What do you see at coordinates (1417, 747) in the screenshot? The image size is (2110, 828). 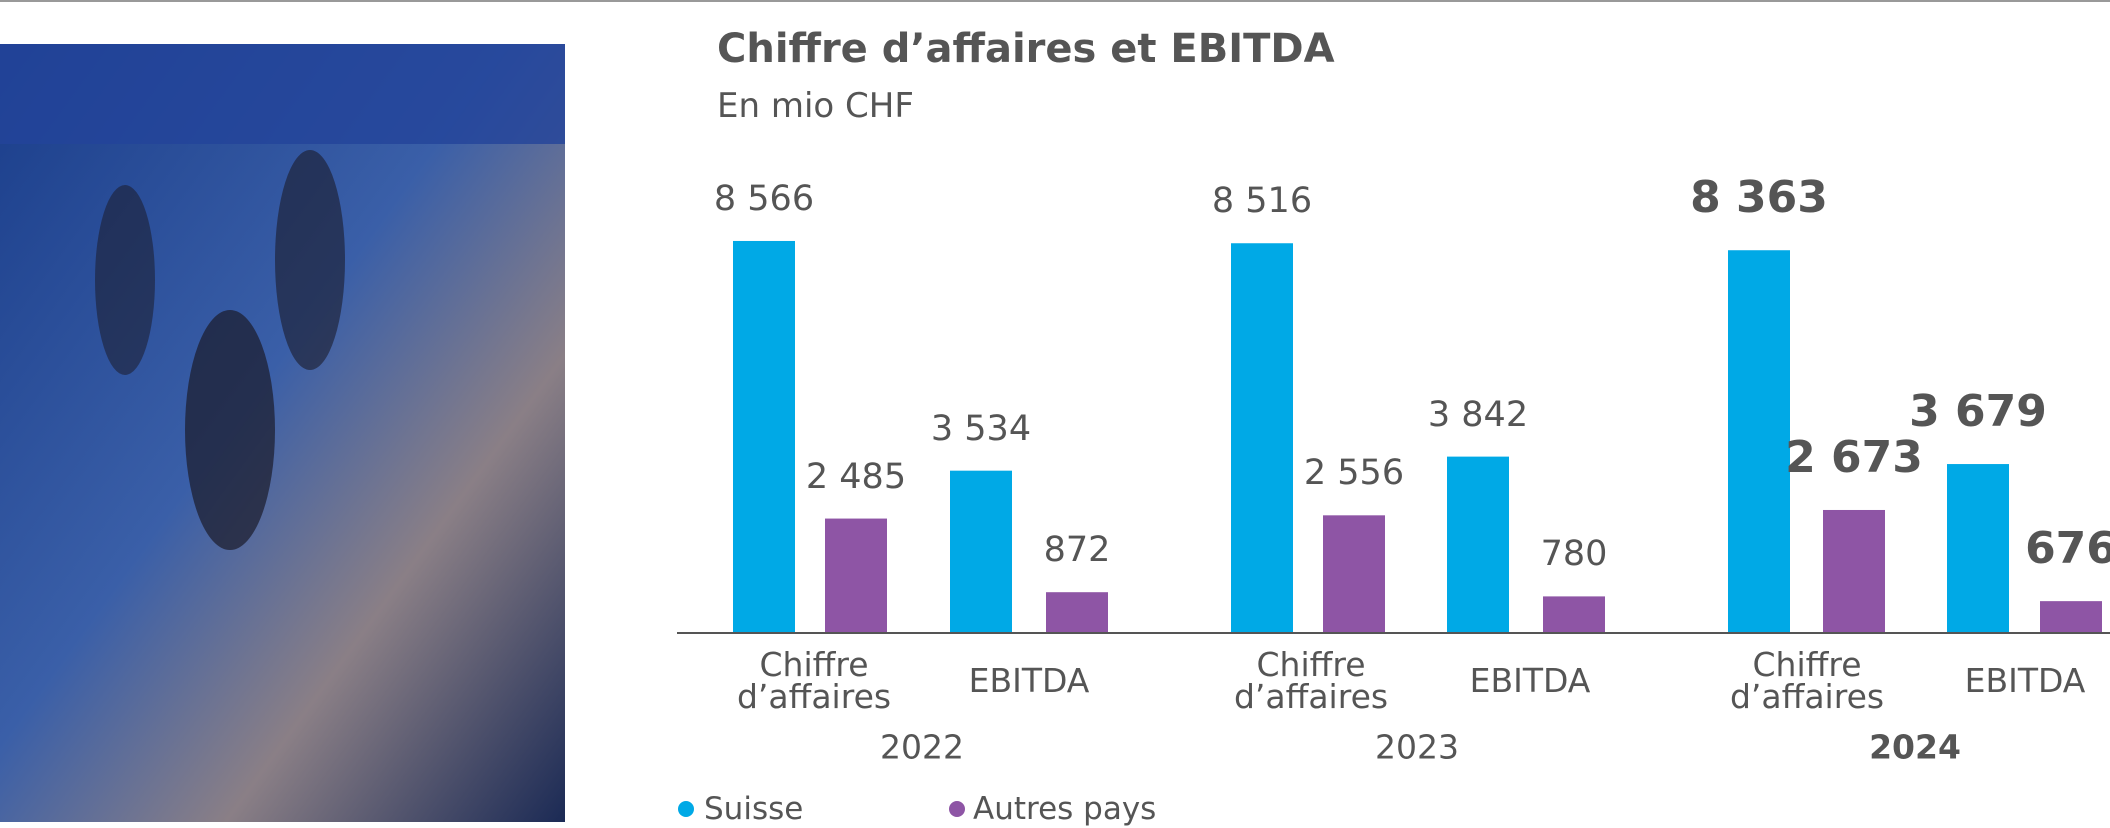 I see `group-label: 2023` at bounding box center [1417, 747].